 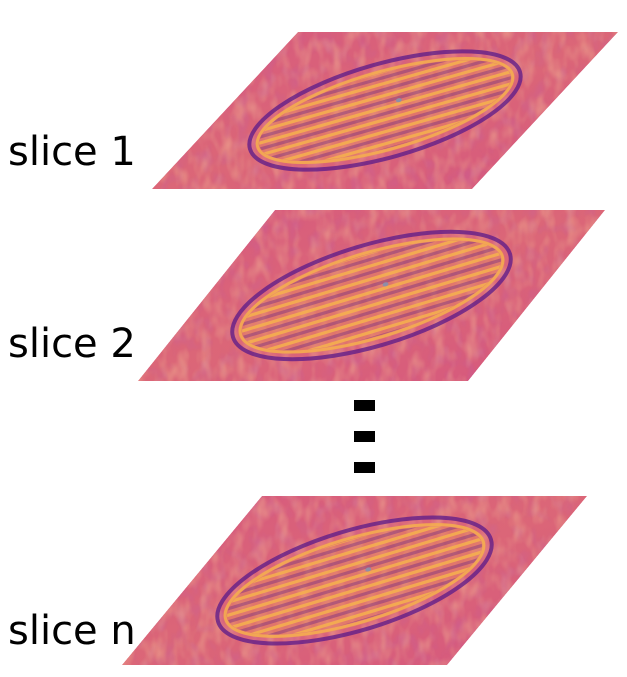 What do you see at coordinates (72, 152) in the screenshot?
I see `slice-1-label: slice 1` at bounding box center [72, 152].